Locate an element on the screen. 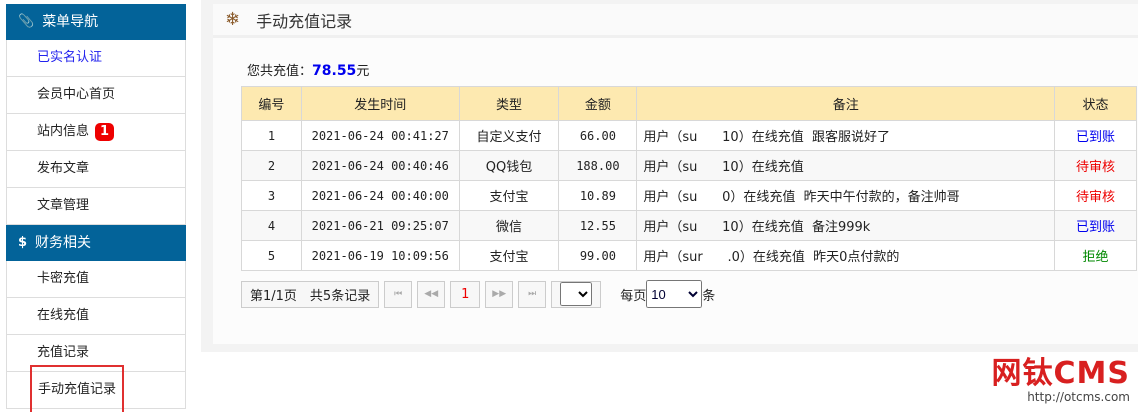 The height and width of the screenshot is (412, 1138). sidebar-item-label: 会员中心首页 is located at coordinates (76, 94).